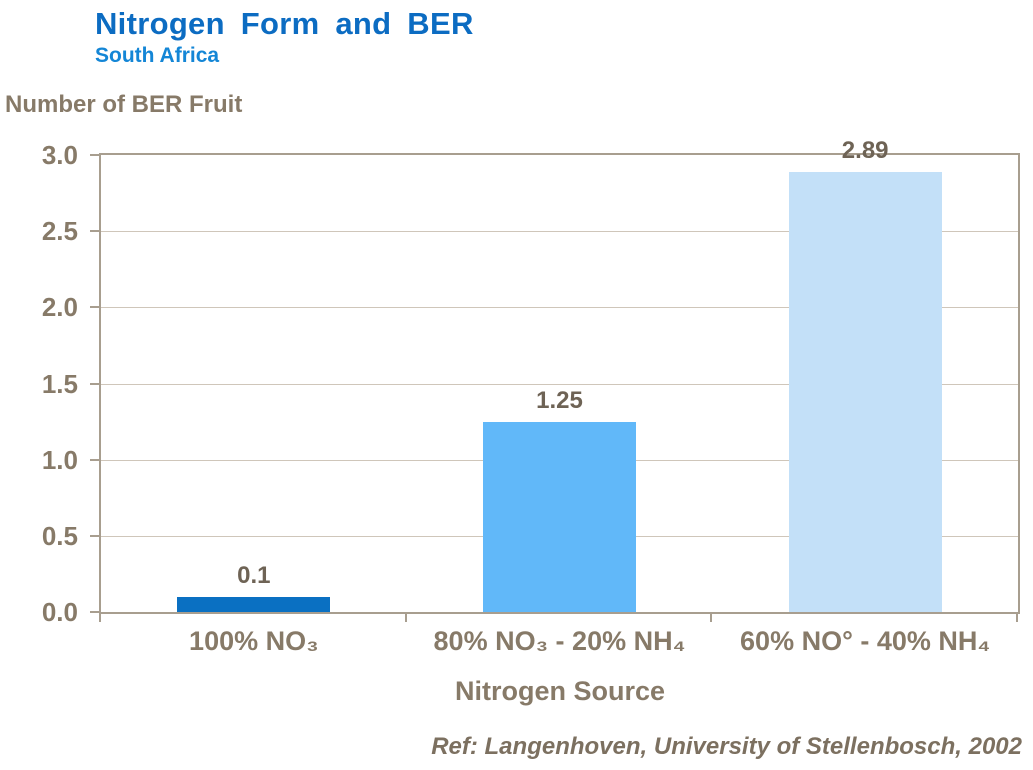  I want to click on category-label: 100% NO₃, so click(254, 641).